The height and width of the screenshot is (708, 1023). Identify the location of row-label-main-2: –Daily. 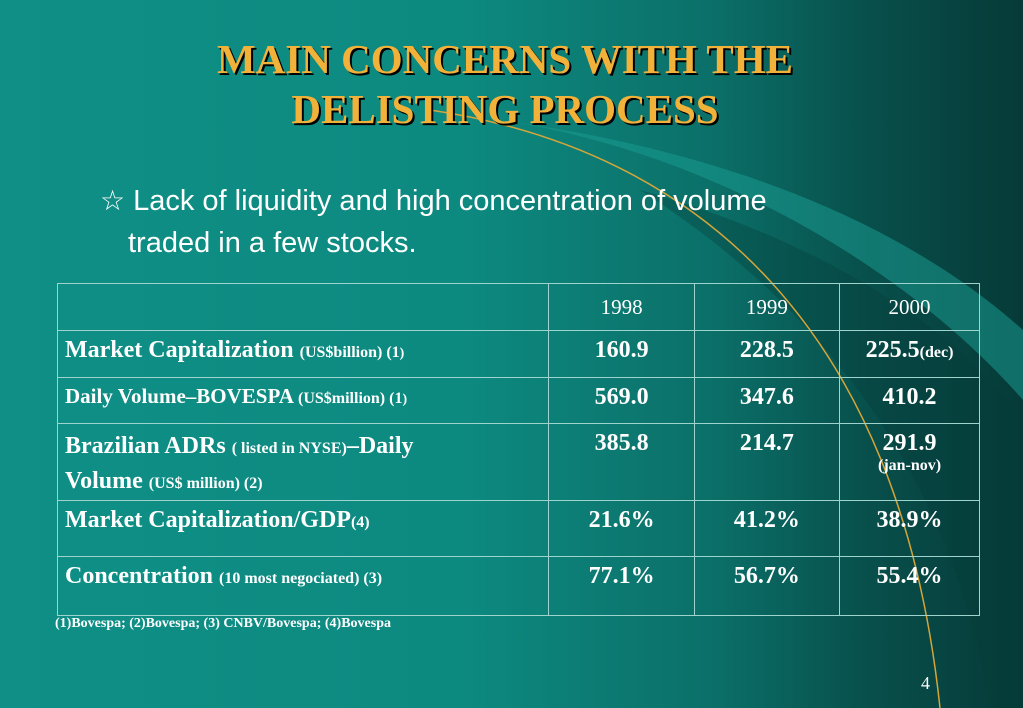
(380, 446).